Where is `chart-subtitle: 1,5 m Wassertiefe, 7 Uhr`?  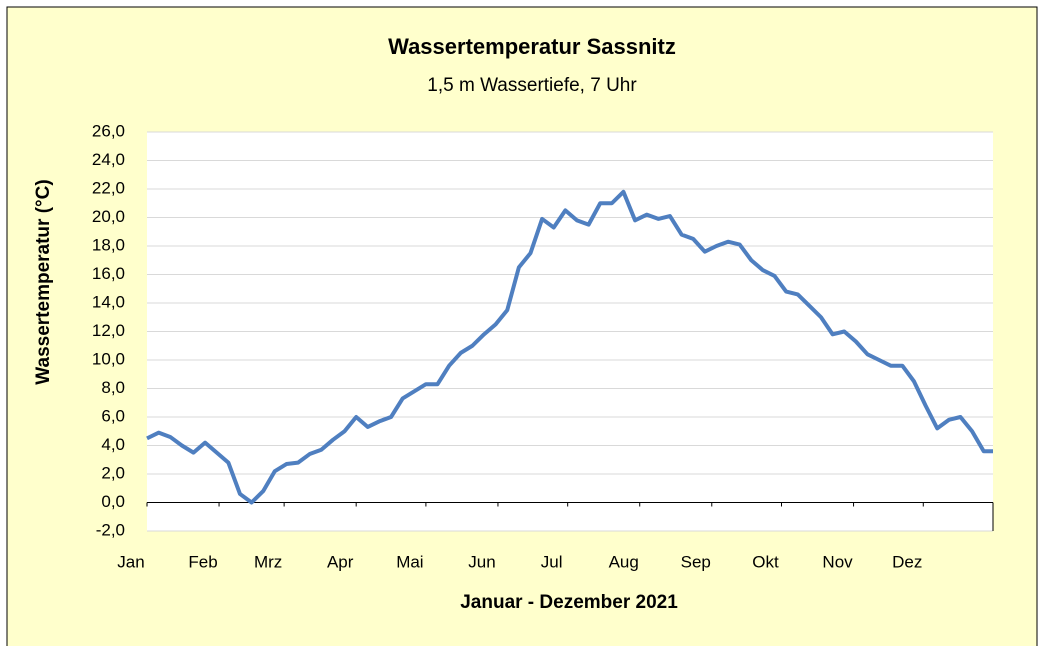 chart-subtitle: 1,5 m Wassertiefe, 7 Uhr is located at coordinates (532, 85).